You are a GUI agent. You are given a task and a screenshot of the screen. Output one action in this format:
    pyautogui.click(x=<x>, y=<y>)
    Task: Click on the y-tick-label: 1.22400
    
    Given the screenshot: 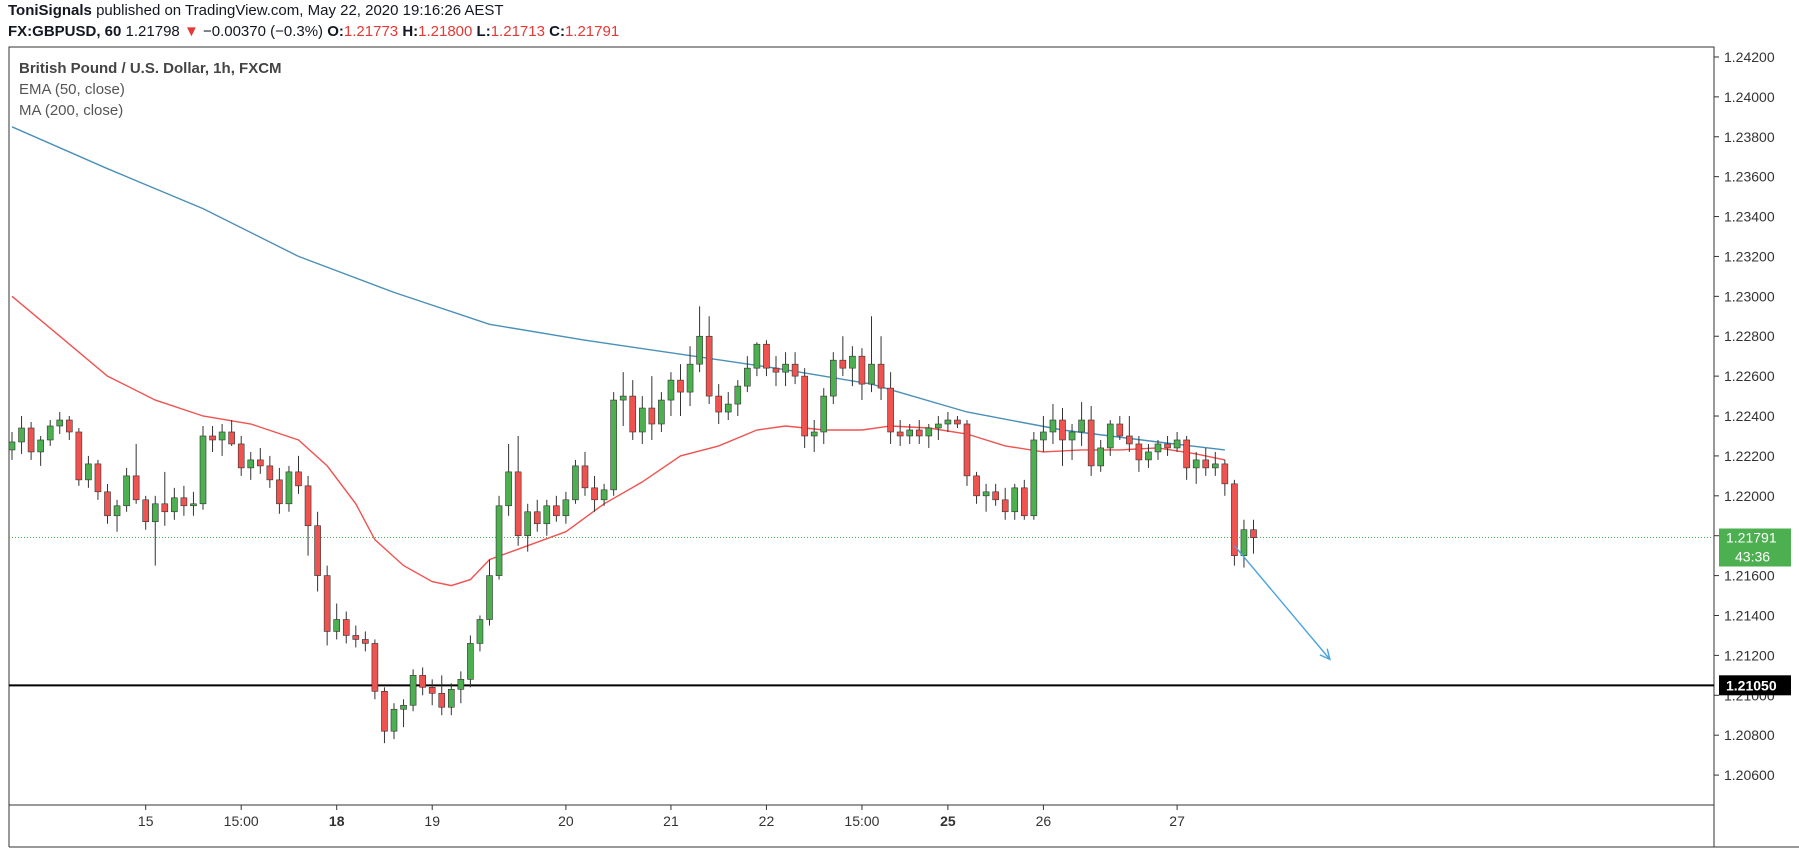 What is the action you would take?
    pyautogui.click(x=1749, y=416)
    